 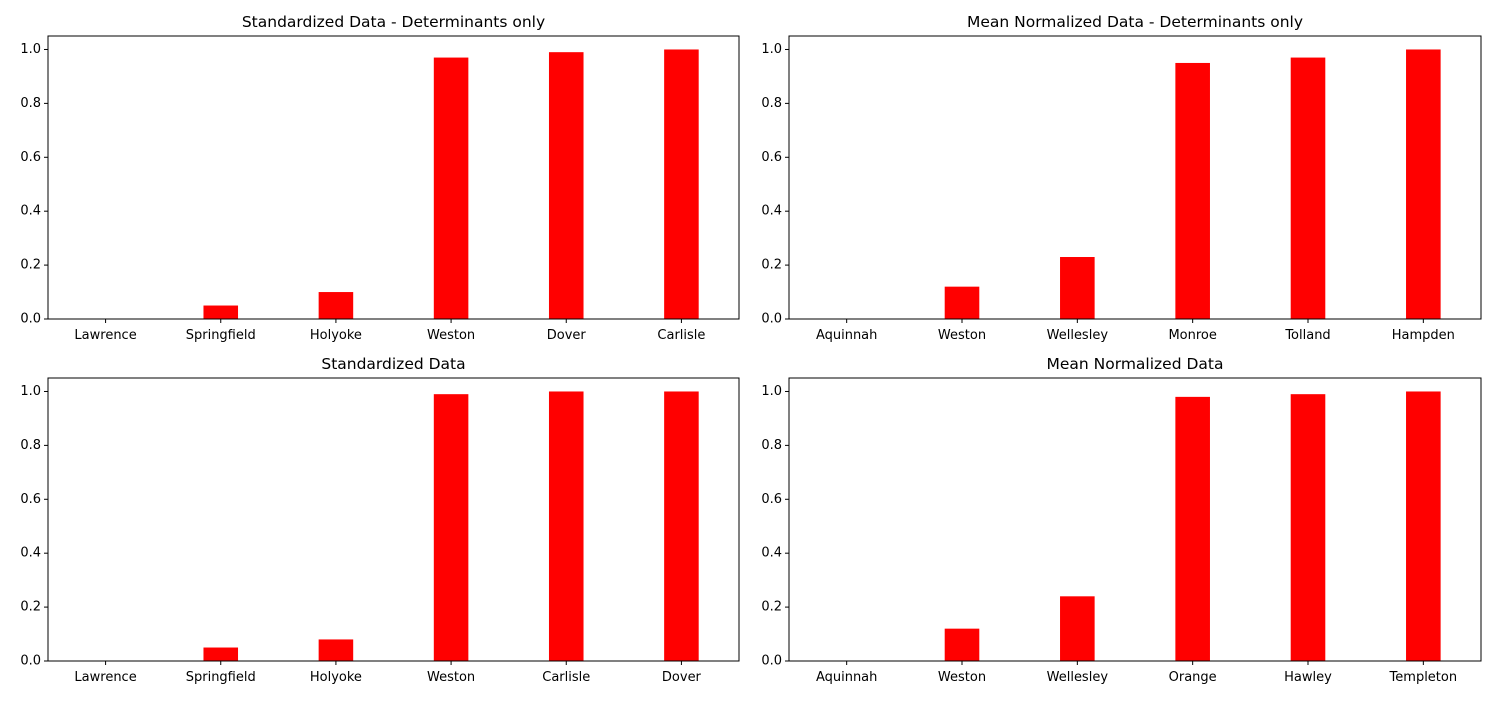 I want to click on chart-title: Standardized Data, so click(x=393, y=364).